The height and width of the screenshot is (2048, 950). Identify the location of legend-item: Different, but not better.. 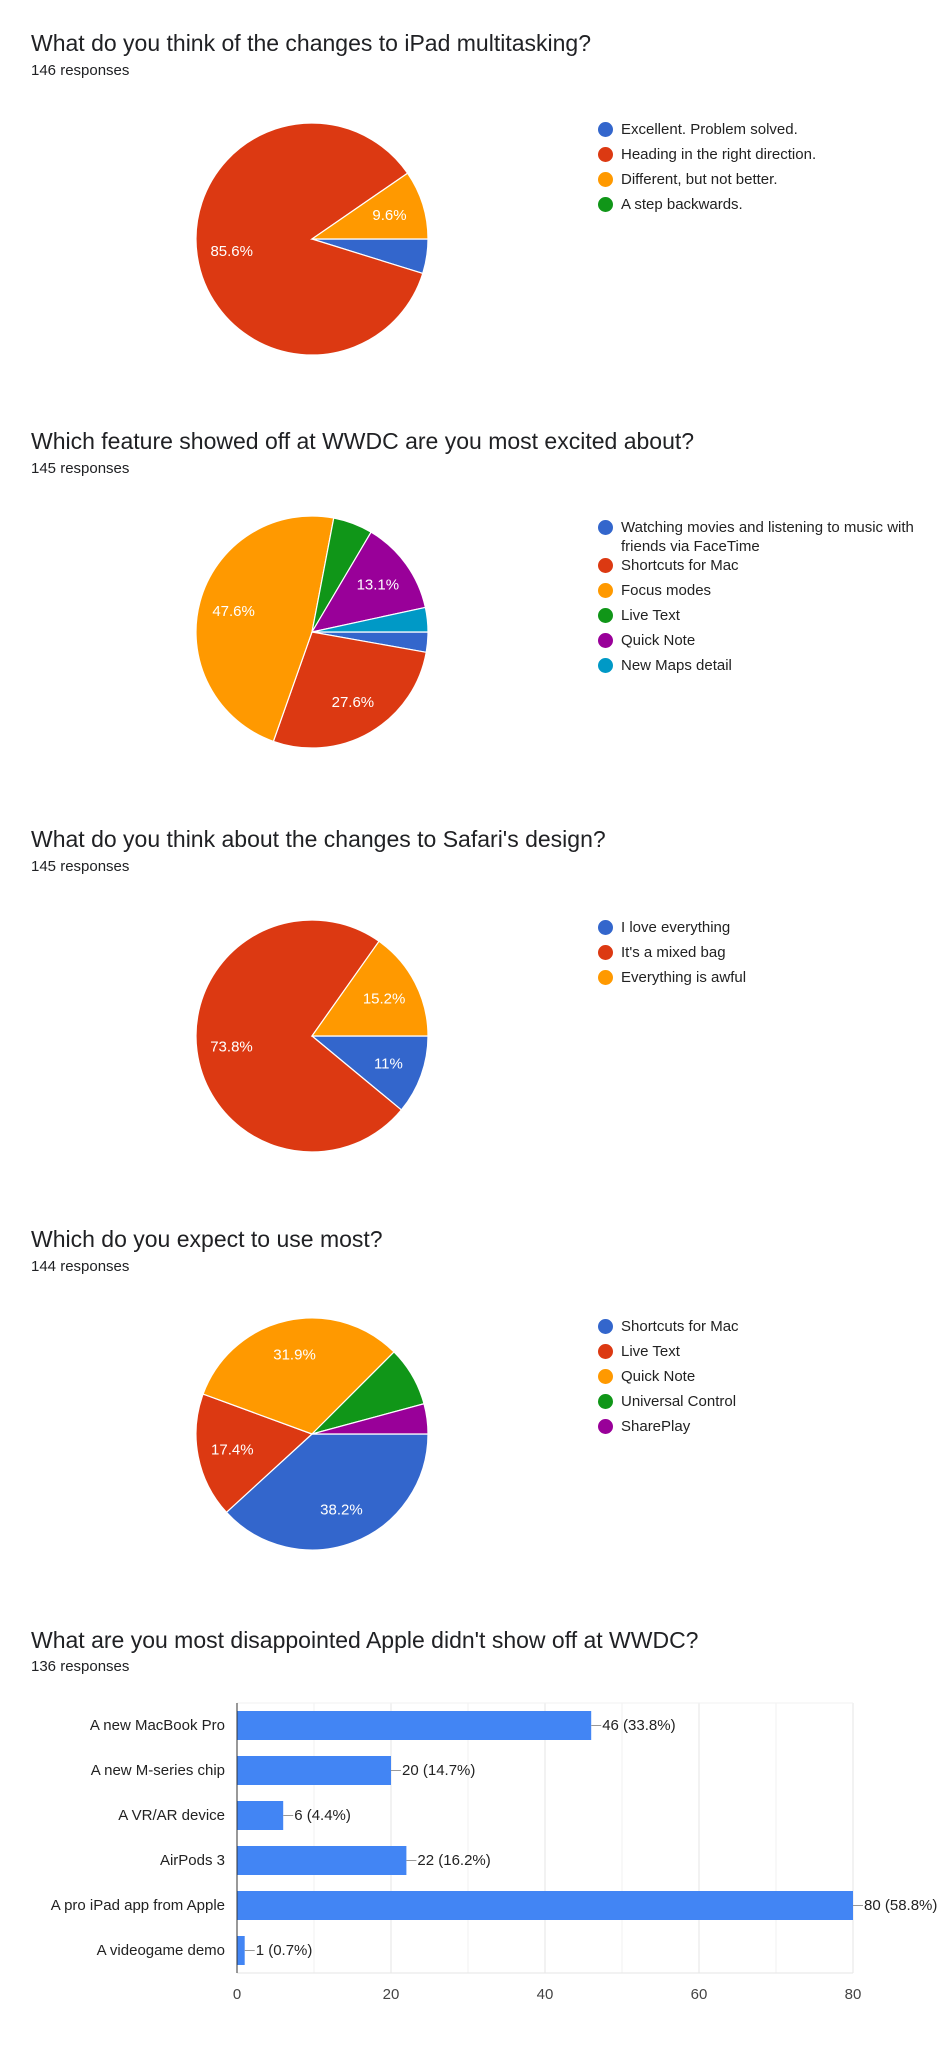
(768, 182).